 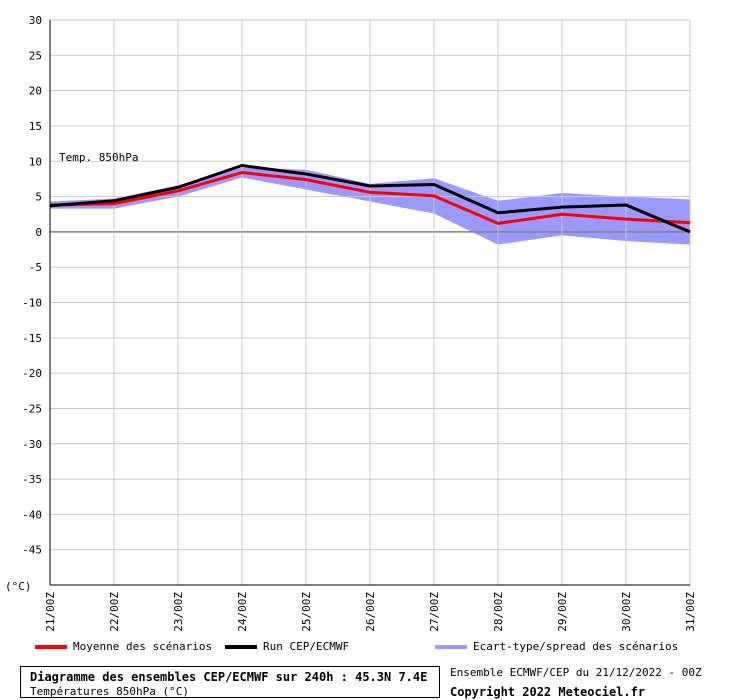 What do you see at coordinates (114, 612) in the screenshot?
I see `x-tick-label: 22/00Z` at bounding box center [114, 612].